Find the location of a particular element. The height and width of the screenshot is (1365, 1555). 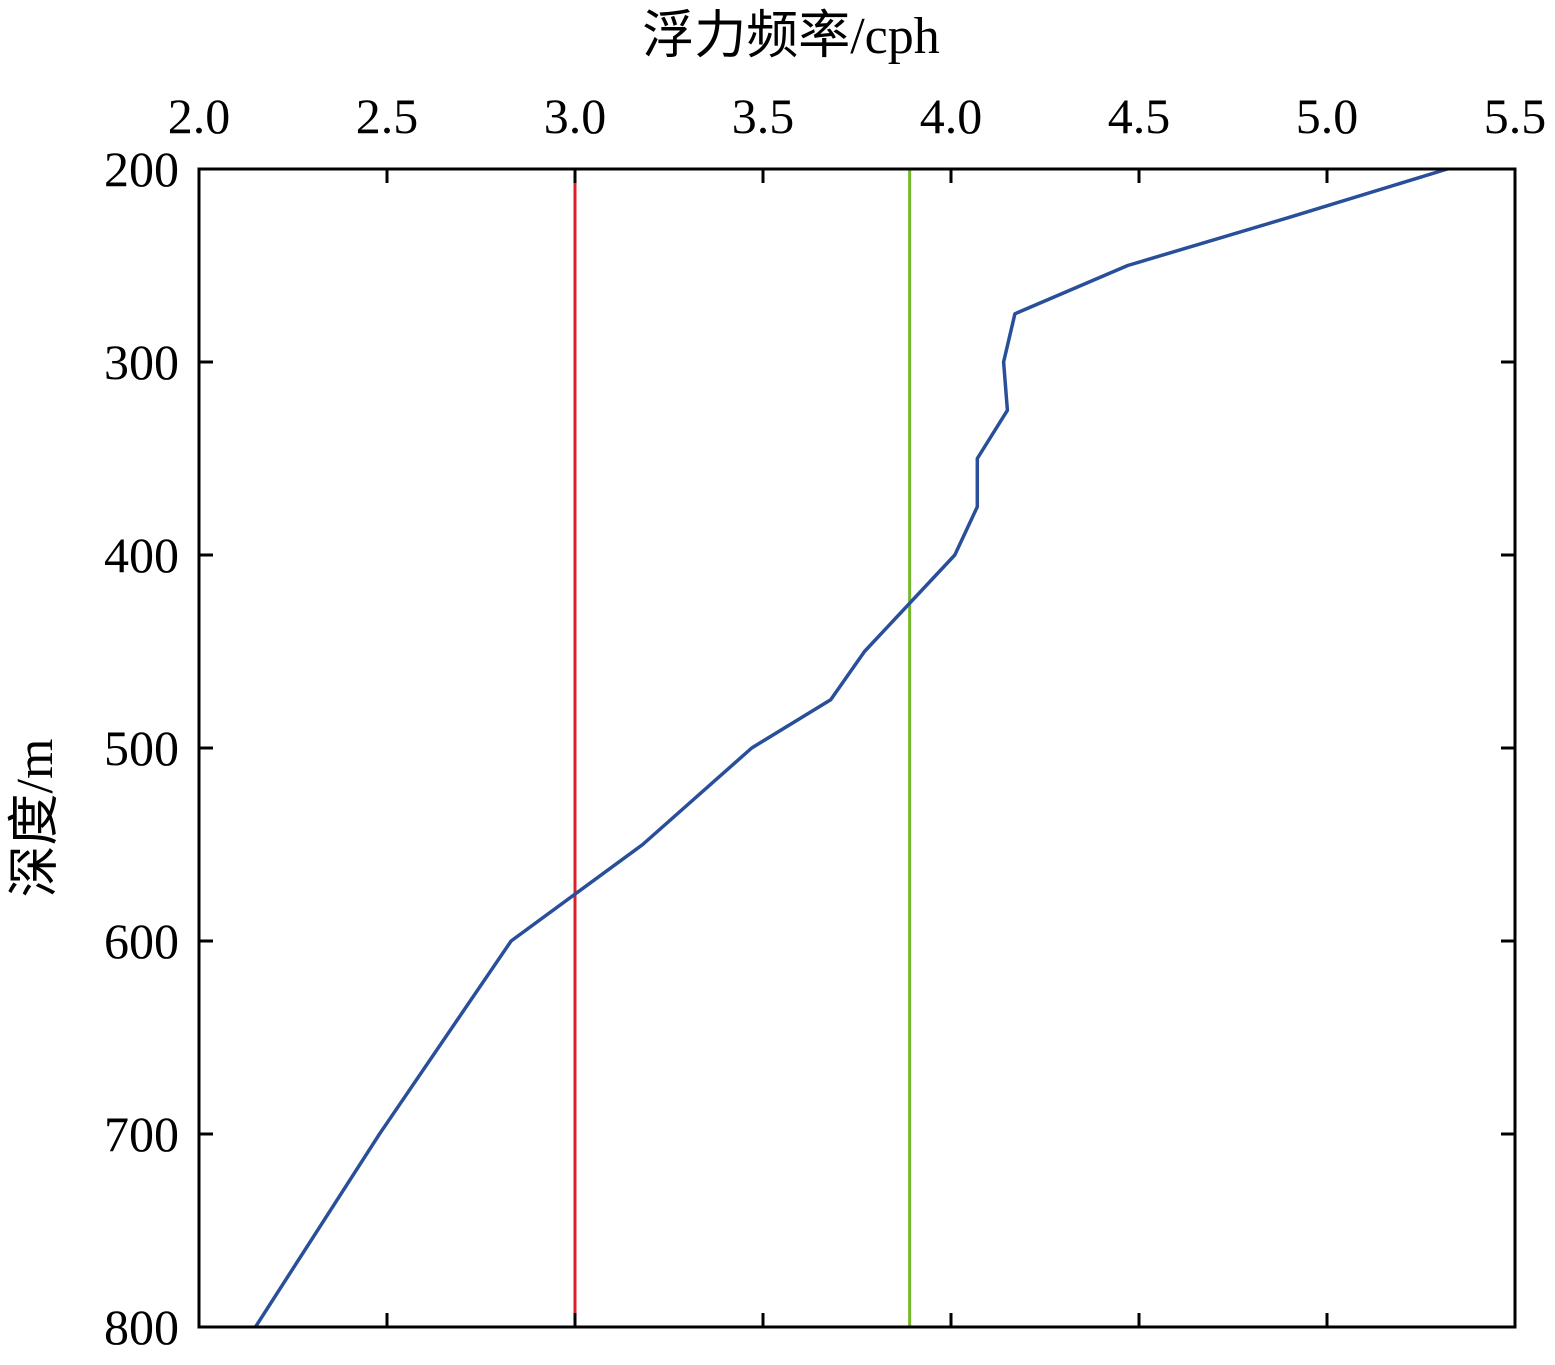

x-tick-label: 3.5 is located at coordinates (763, 116).